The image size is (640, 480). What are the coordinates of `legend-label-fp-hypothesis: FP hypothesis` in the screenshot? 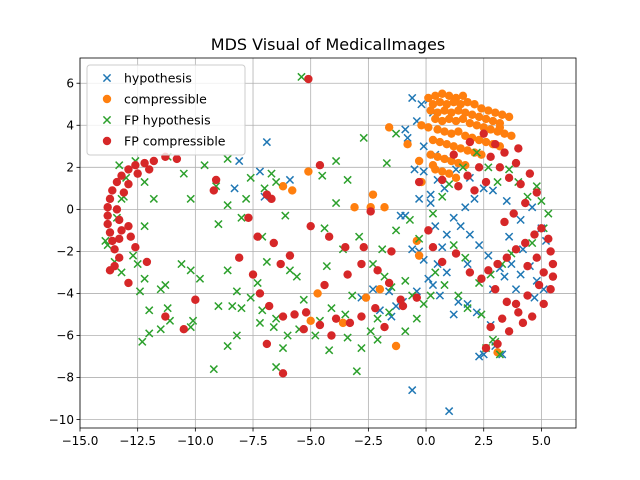 It's located at (167, 120).